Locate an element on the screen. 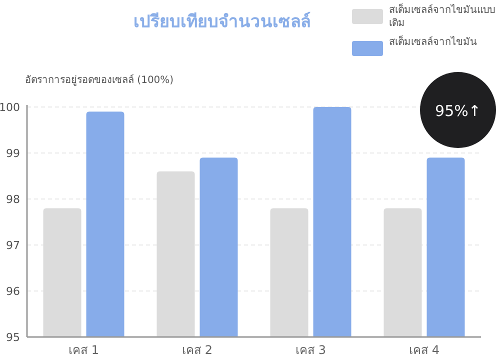 The height and width of the screenshot is (359, 502). y-tick-label: 100 is located at coordinates (10, 107).